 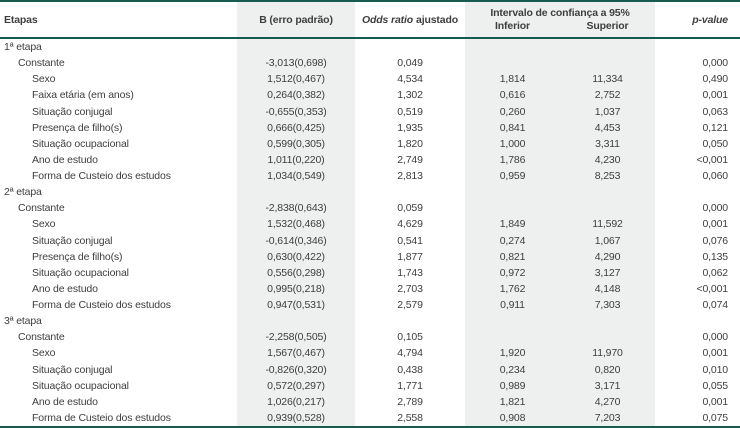 What do you see at coordinates (715, 305) in the screenshot?
I see `p-cell: 0,074` at bounding box center [715, 305].